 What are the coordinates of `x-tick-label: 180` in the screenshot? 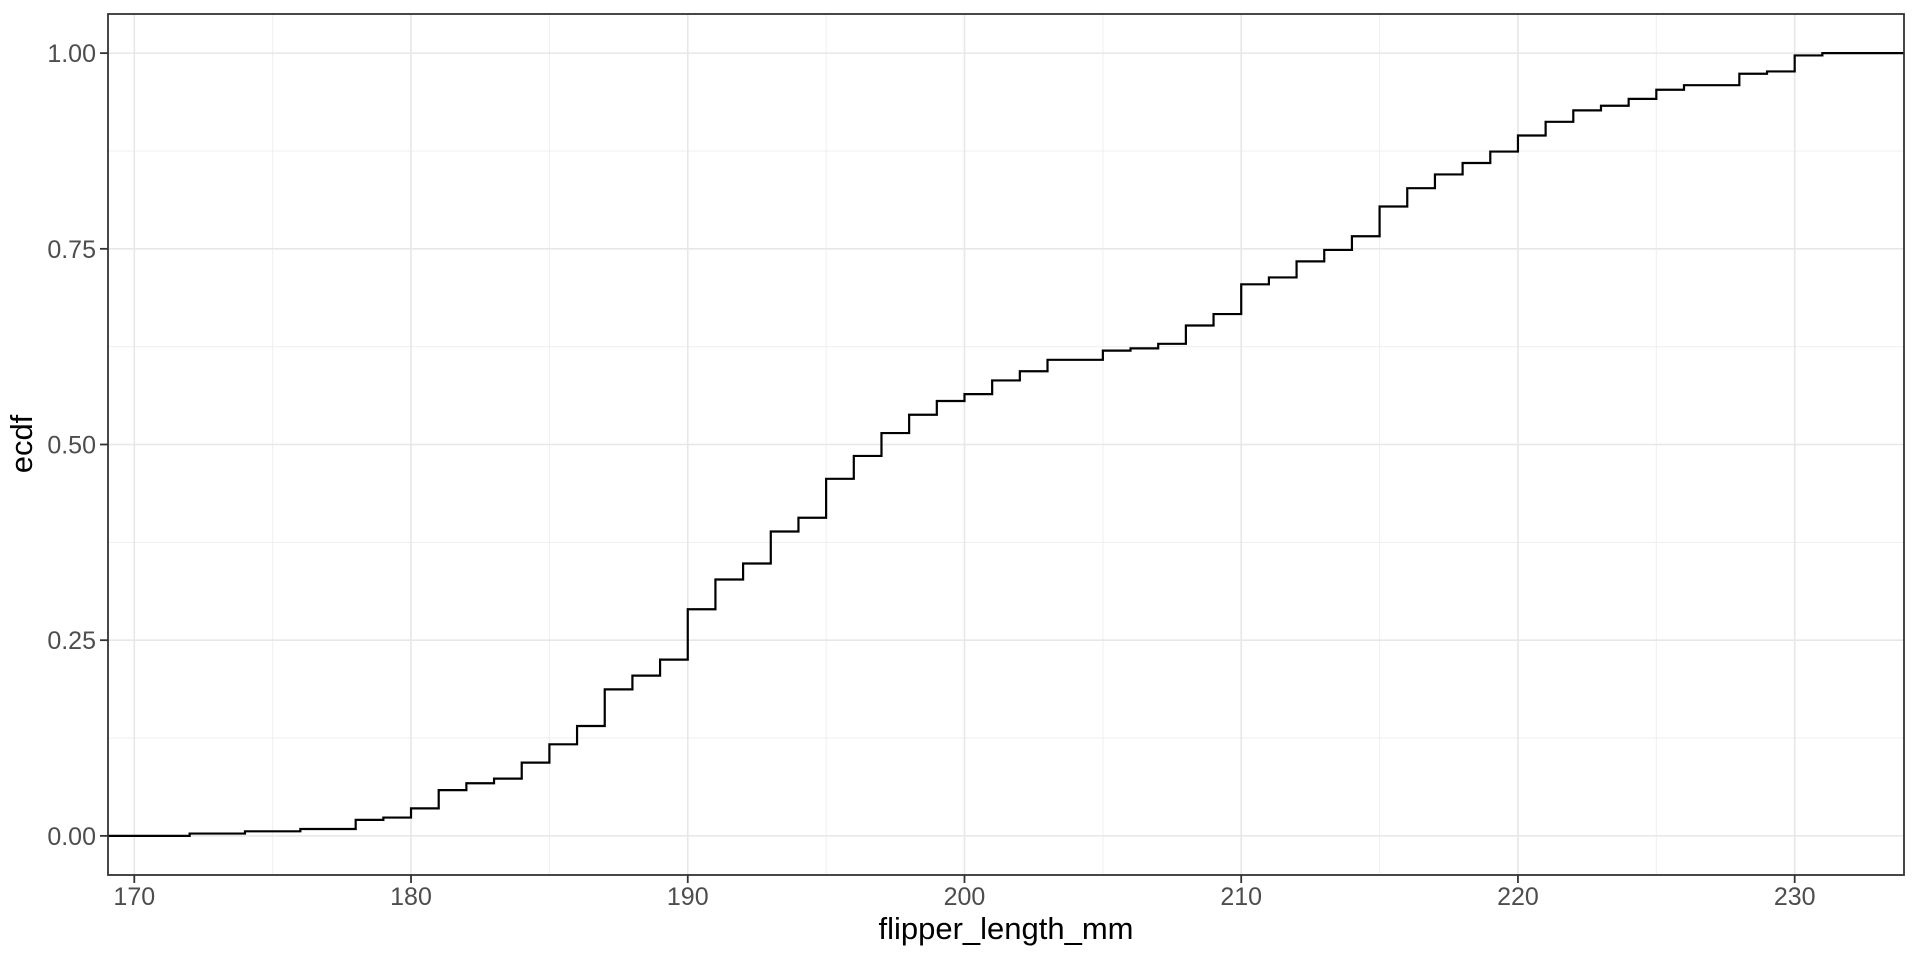 It's located at (411, 897).